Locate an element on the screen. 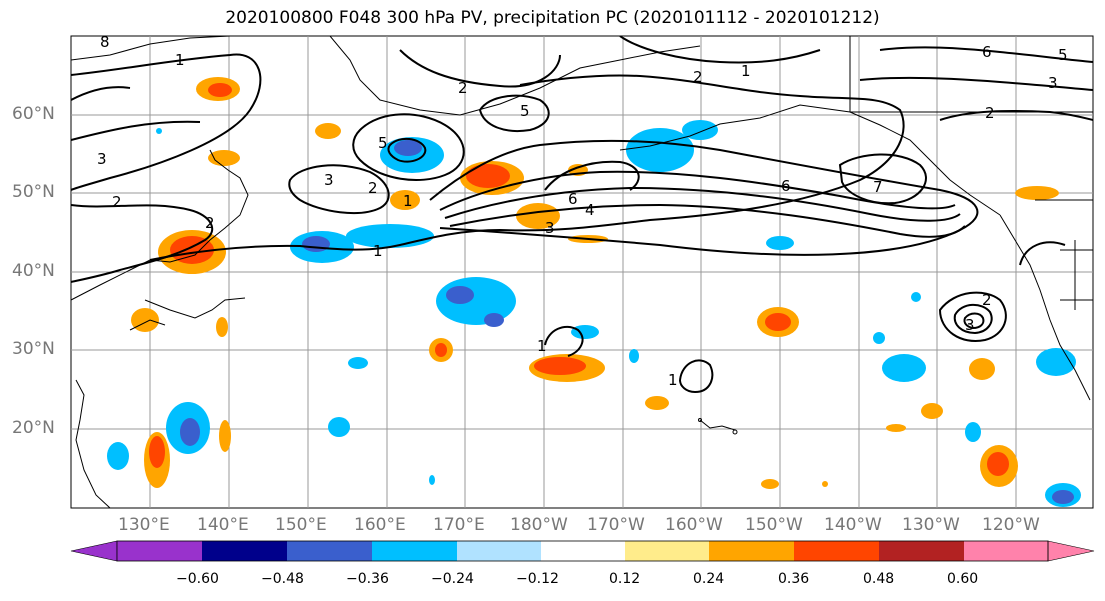 Image resolution: width=1105 pixels, height=601 pixels. lon-label: 160°W is located at coordinates (694, 525).